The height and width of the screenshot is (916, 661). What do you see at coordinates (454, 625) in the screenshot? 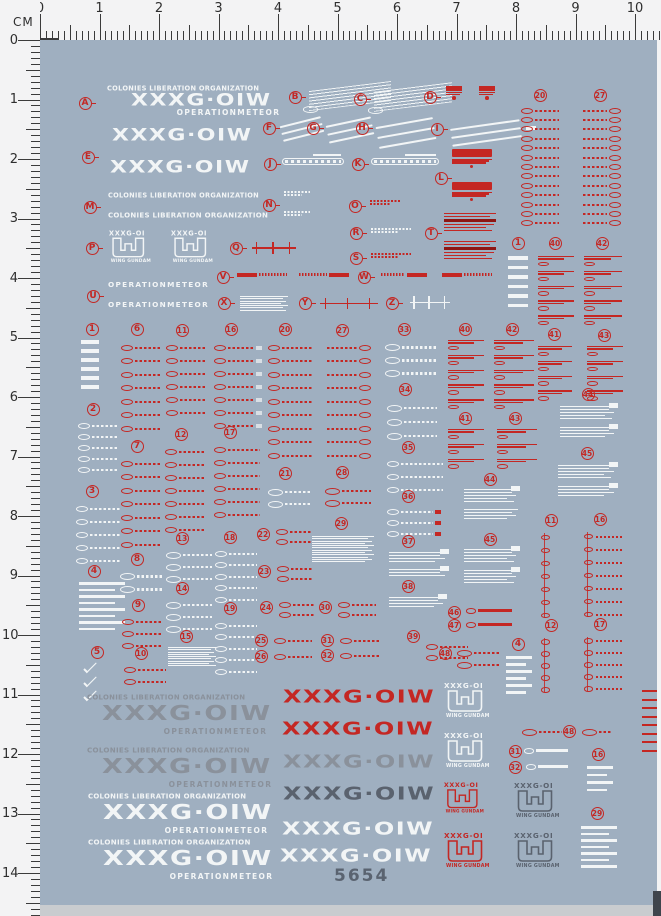
I see `decal-index-47-72: 47` at bounding box center [454, 625].